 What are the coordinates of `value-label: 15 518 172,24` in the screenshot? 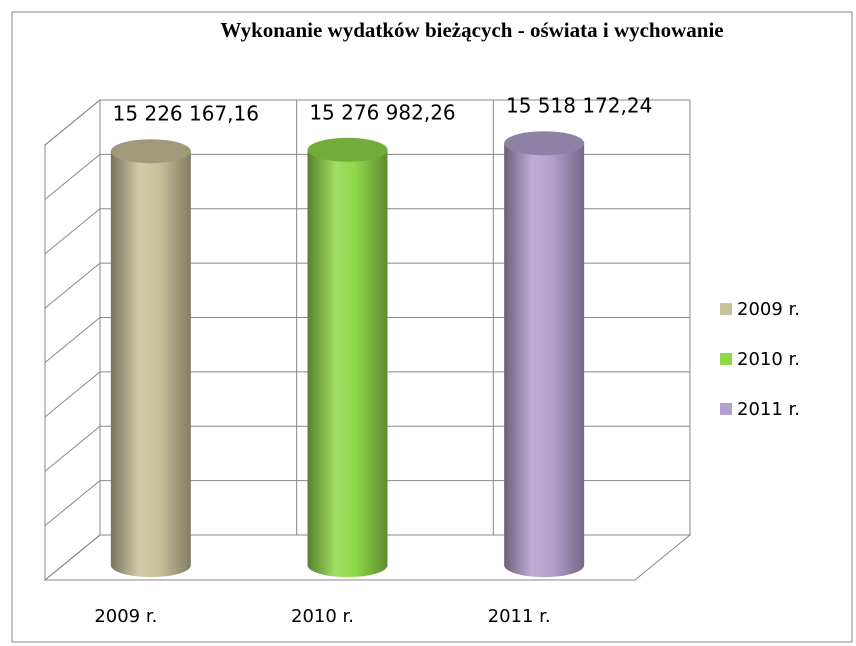 It's located at (579, 106).